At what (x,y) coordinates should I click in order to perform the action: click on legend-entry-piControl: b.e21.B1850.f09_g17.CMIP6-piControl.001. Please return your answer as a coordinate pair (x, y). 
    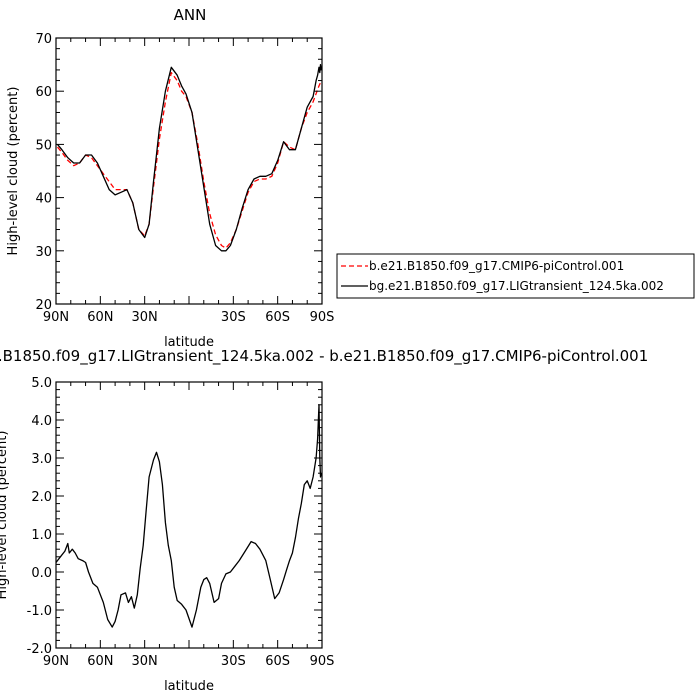
    Looking at the image, I should click on (496, 266).